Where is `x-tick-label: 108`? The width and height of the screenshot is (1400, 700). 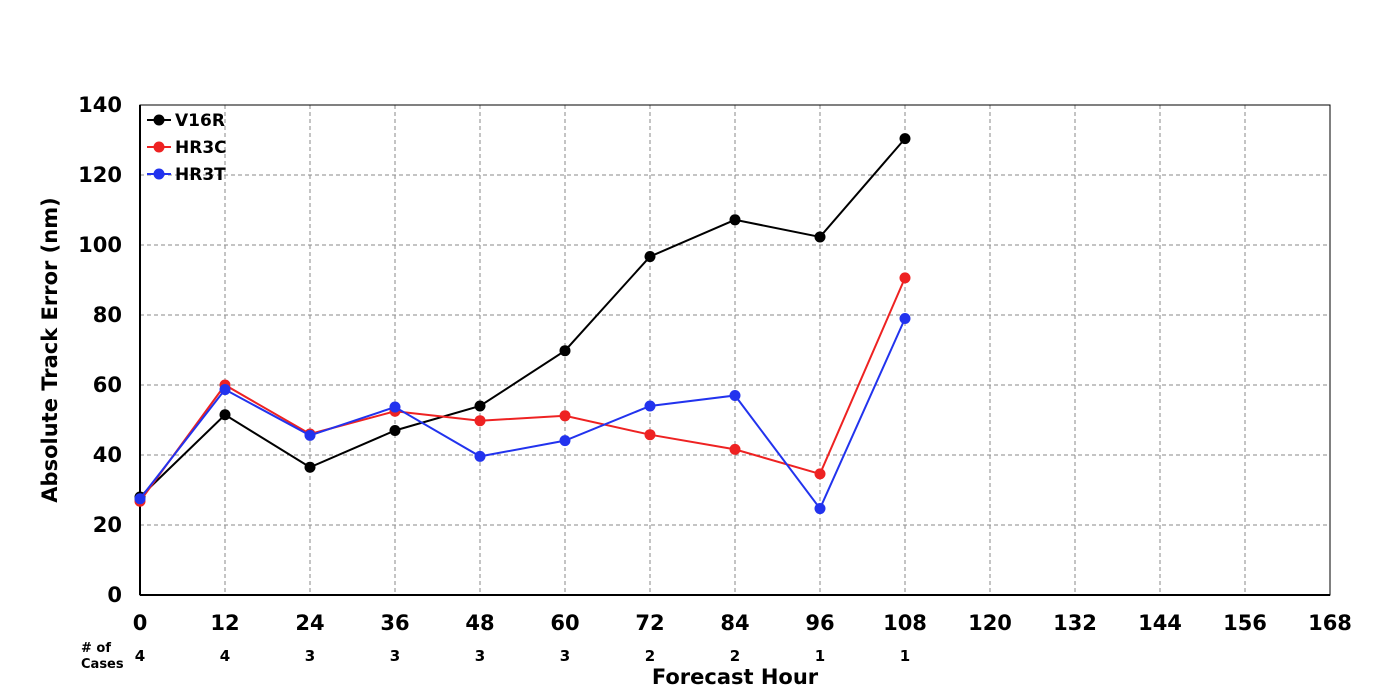
x-tick-label: 108 is located at coordinates (905, 623).